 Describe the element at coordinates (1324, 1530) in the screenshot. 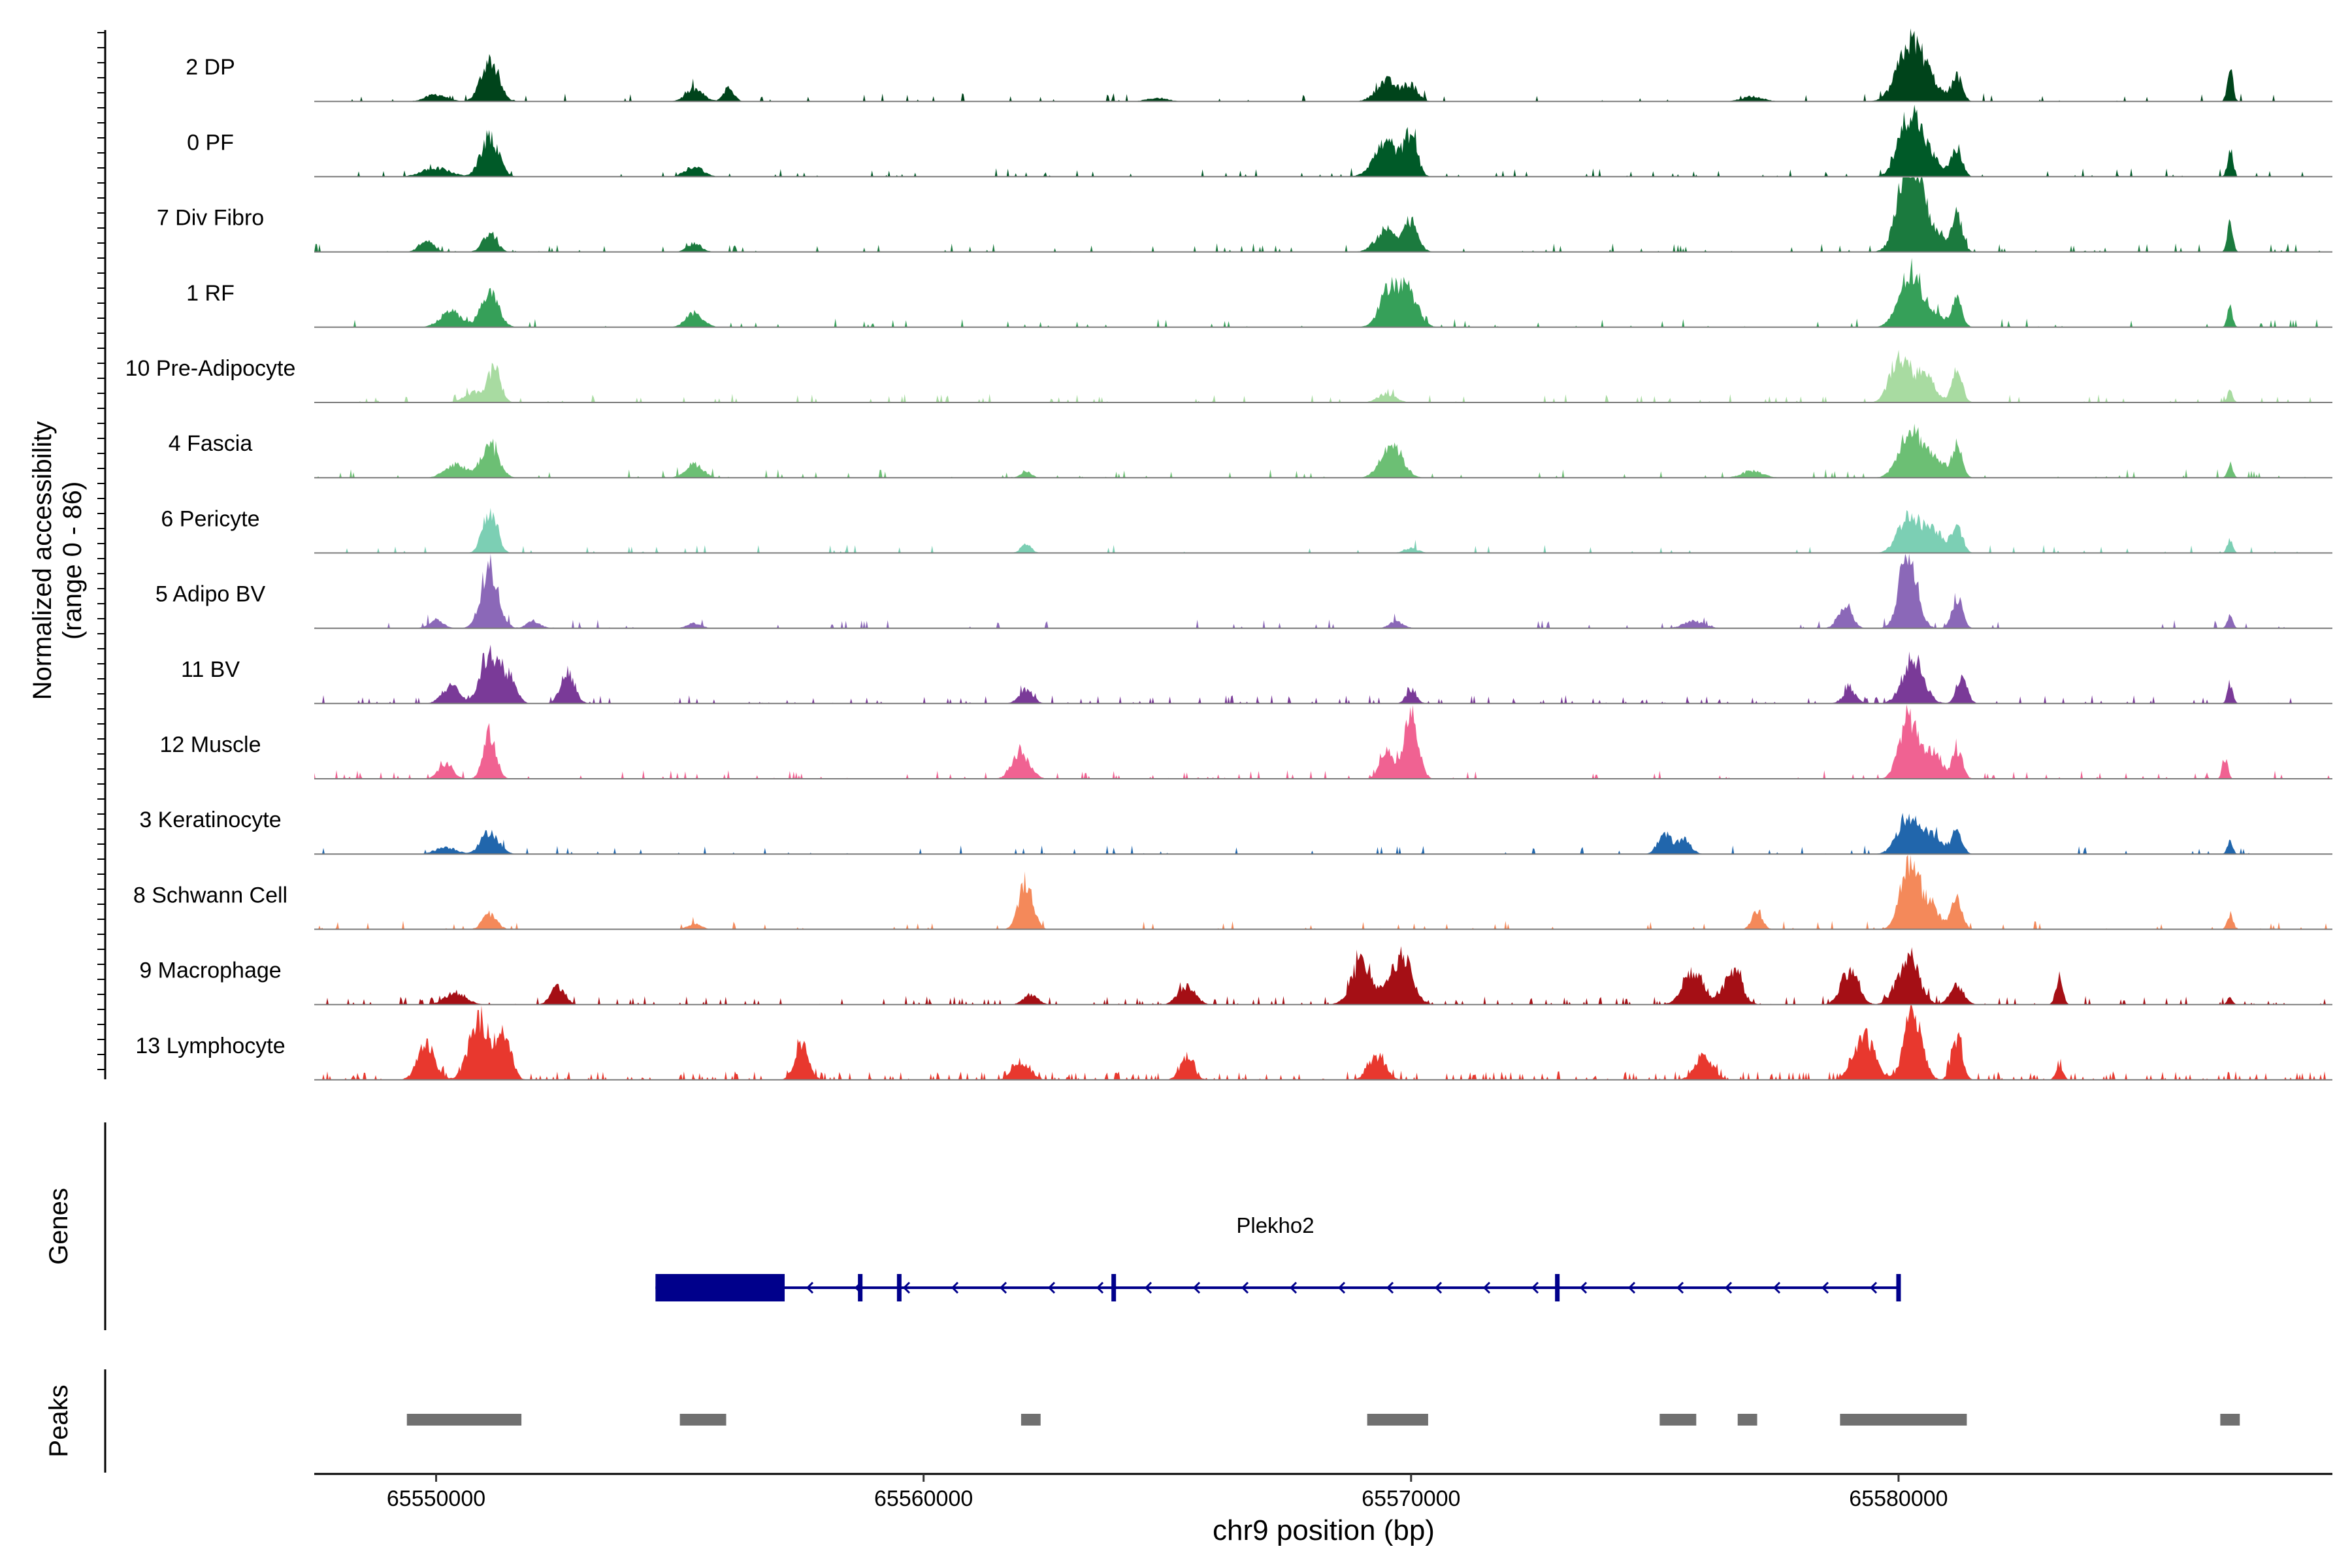

I see `x-axis-title: chr9 position (bp)` at that location.